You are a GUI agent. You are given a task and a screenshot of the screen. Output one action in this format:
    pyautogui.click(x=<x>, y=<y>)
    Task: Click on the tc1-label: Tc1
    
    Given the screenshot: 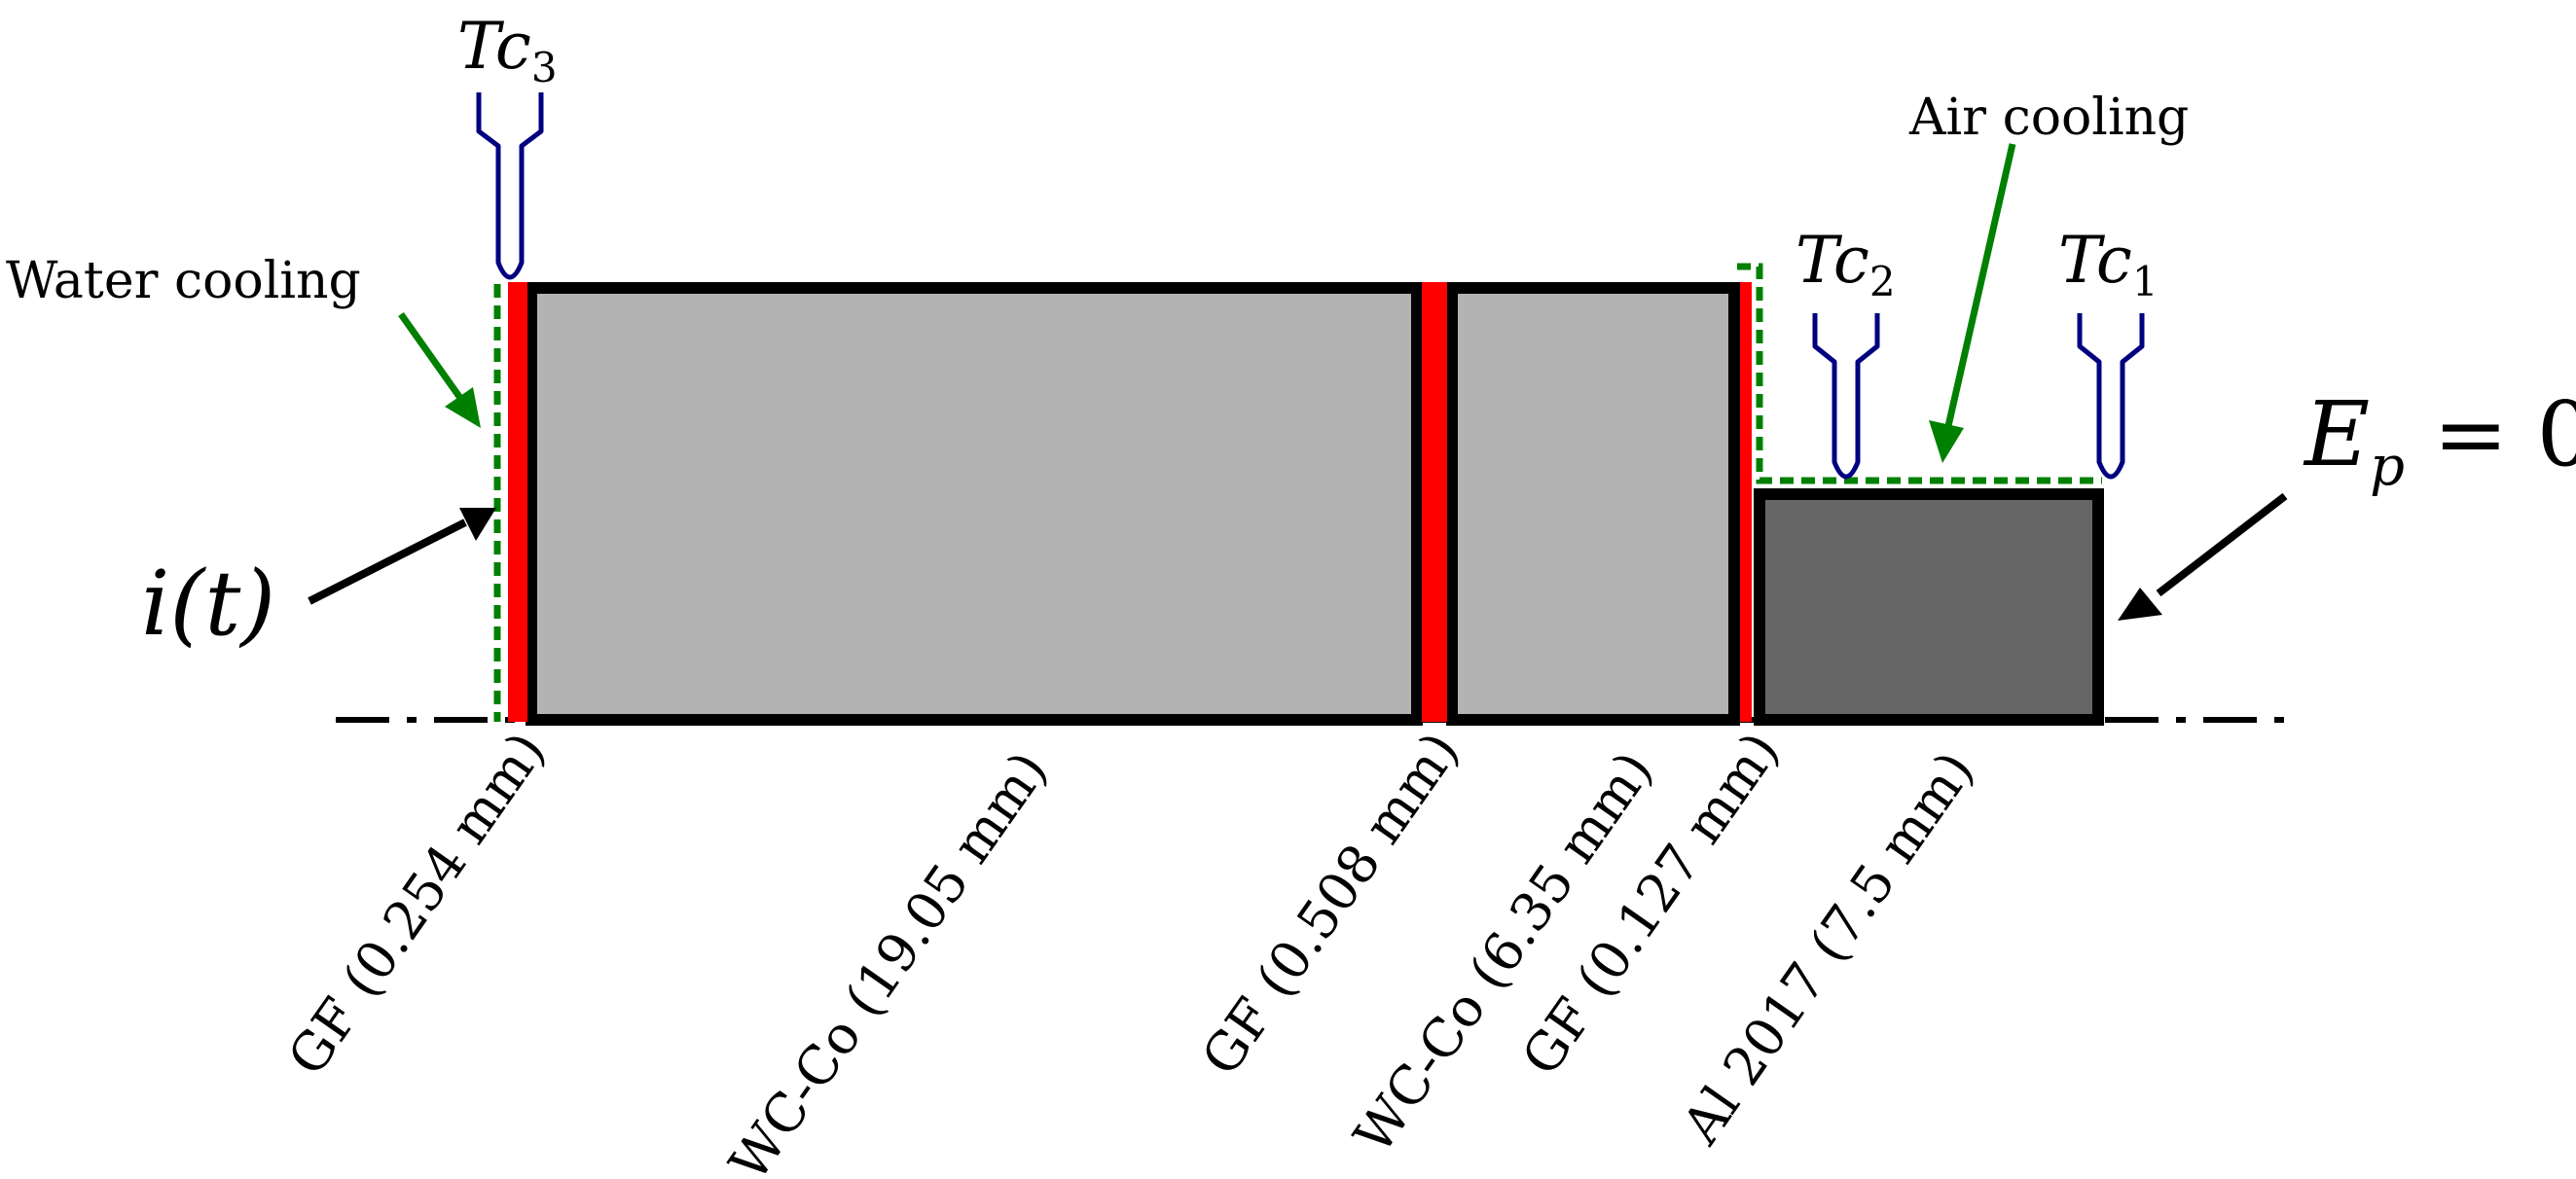 What is the action you would take?
    pyautogui.click(x=2108, y=264)
    